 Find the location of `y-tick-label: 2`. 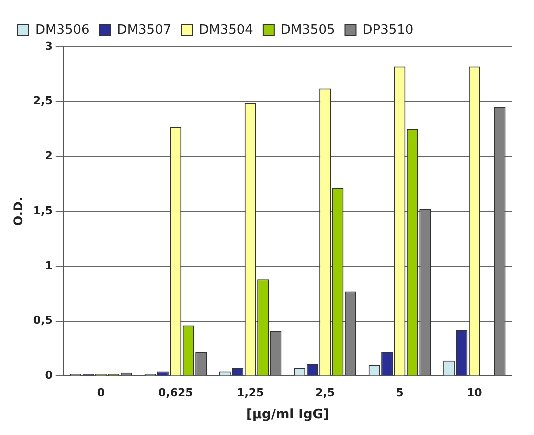

y-tick-label: 2 is located at coordinates (49, 156).